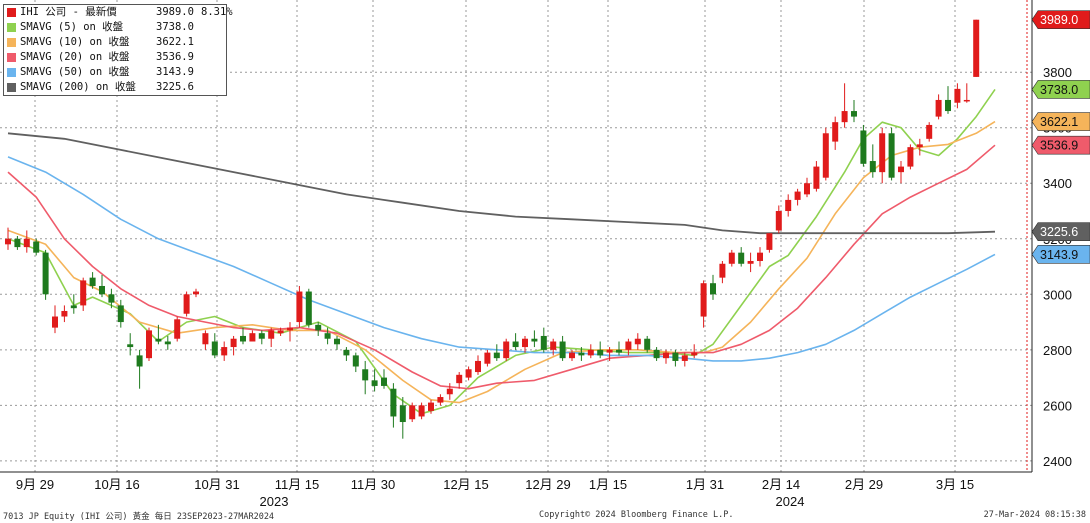 Image resolution: width=1090 pixels, height=523 pixels. I want to click on x-tick-label: 10月 31, so click(217, 484).